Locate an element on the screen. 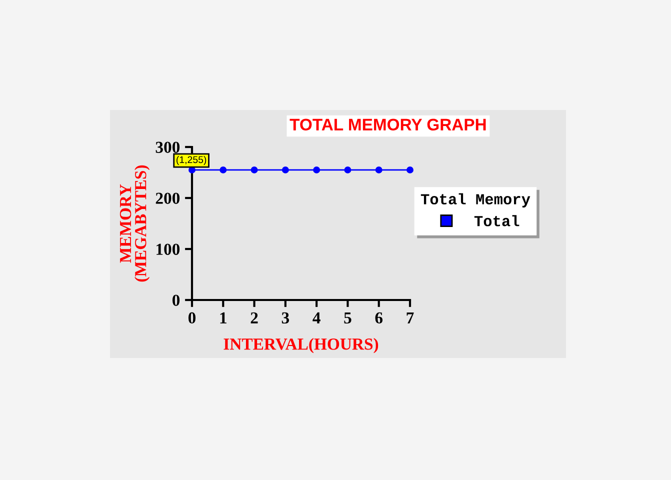  x-tick-label: 6 is located at coordinates (379, 318).